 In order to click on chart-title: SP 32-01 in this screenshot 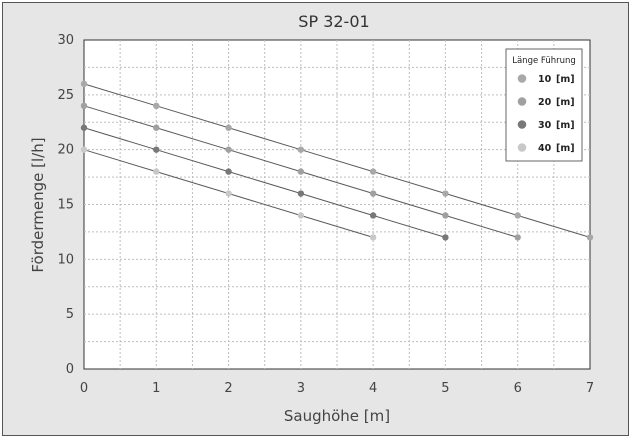, I will do `click(333, 21)`.